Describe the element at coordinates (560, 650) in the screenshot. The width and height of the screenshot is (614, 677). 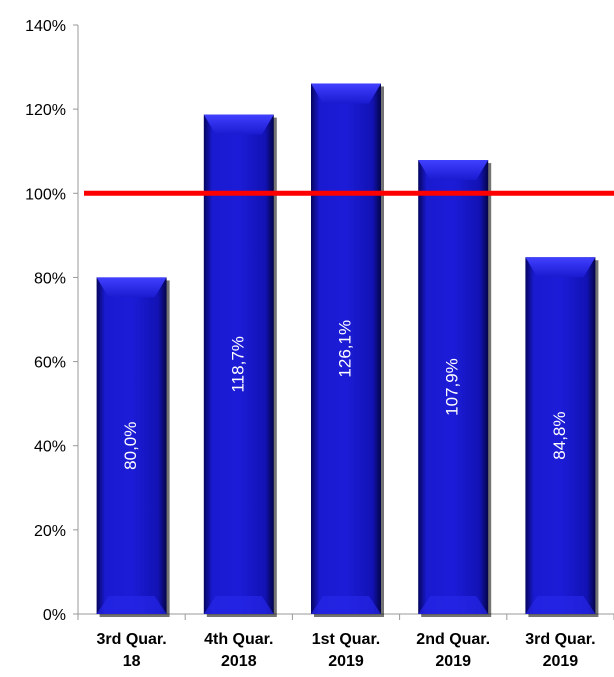
I see `x-category-label: 3rd Quar. 2019` at that location.